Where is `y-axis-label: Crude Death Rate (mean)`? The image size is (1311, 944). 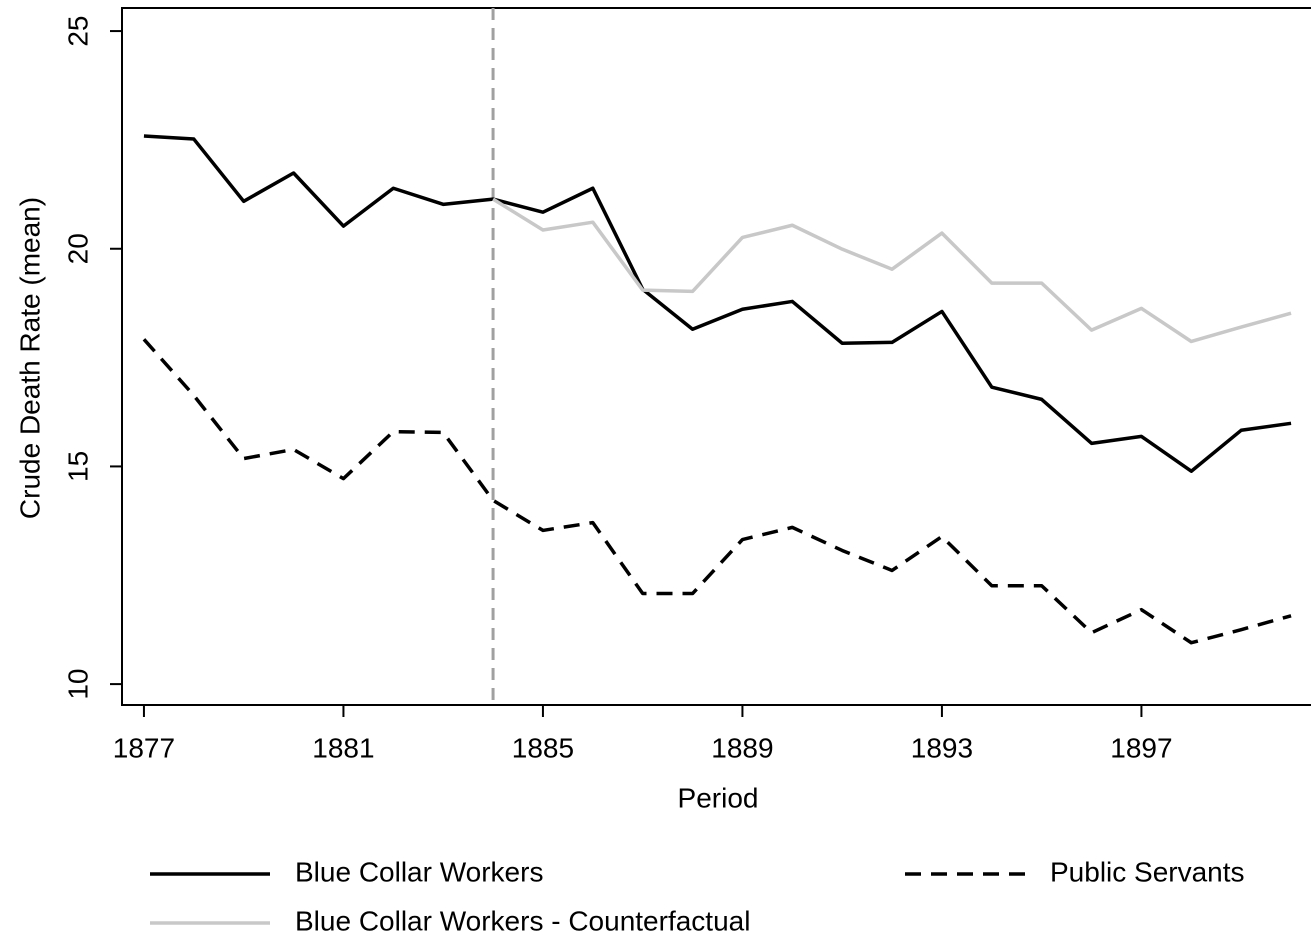 y-axis-label: Crude Death Rate (mean) is located at coordinates (29, 358).